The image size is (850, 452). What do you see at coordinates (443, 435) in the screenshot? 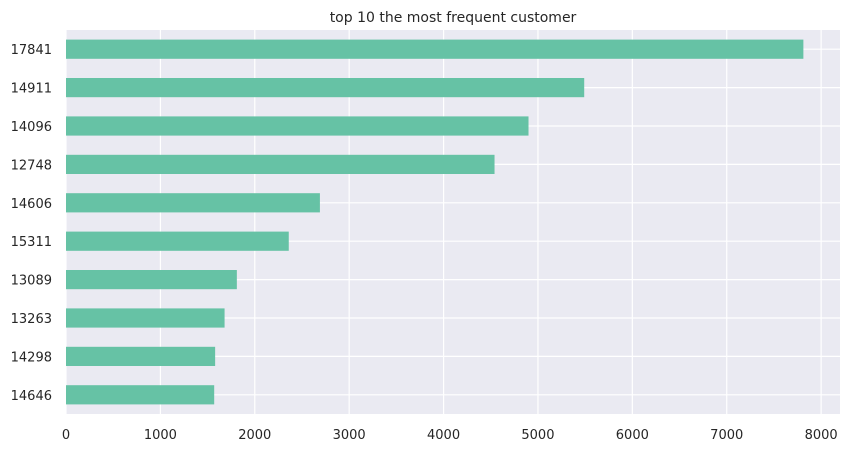
I see `x-tick-label: 4000` at bounding box center [443, 435].